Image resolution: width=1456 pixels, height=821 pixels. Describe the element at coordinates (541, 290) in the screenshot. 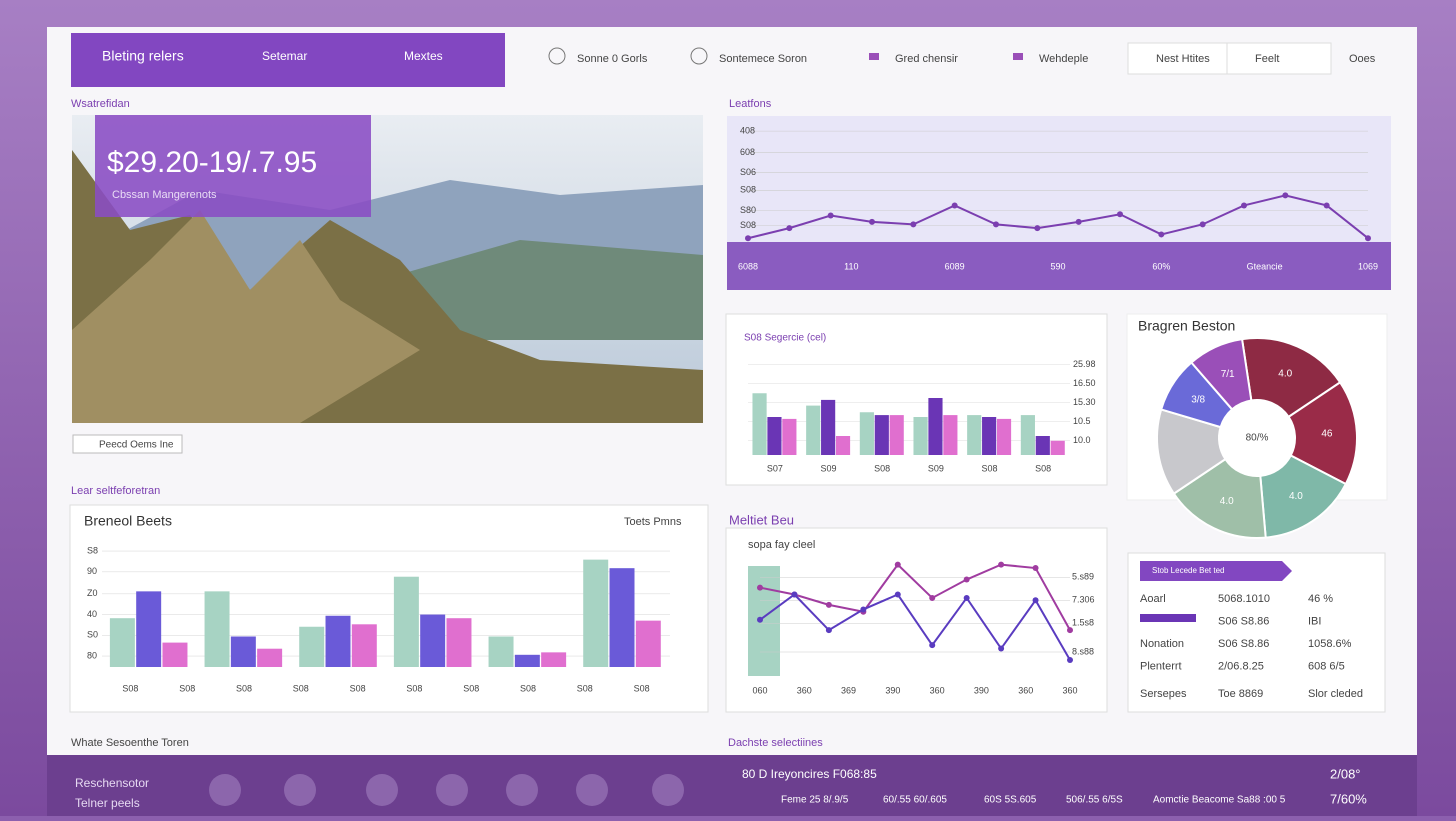

I see `hero-valley` at that location.